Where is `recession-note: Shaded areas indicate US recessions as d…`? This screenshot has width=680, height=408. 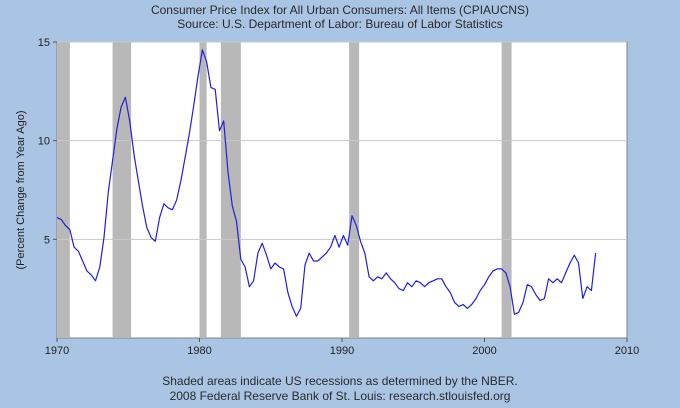
recession-note: Shaded areas indicate US recessions as d… is located at coordinates (340, 381).